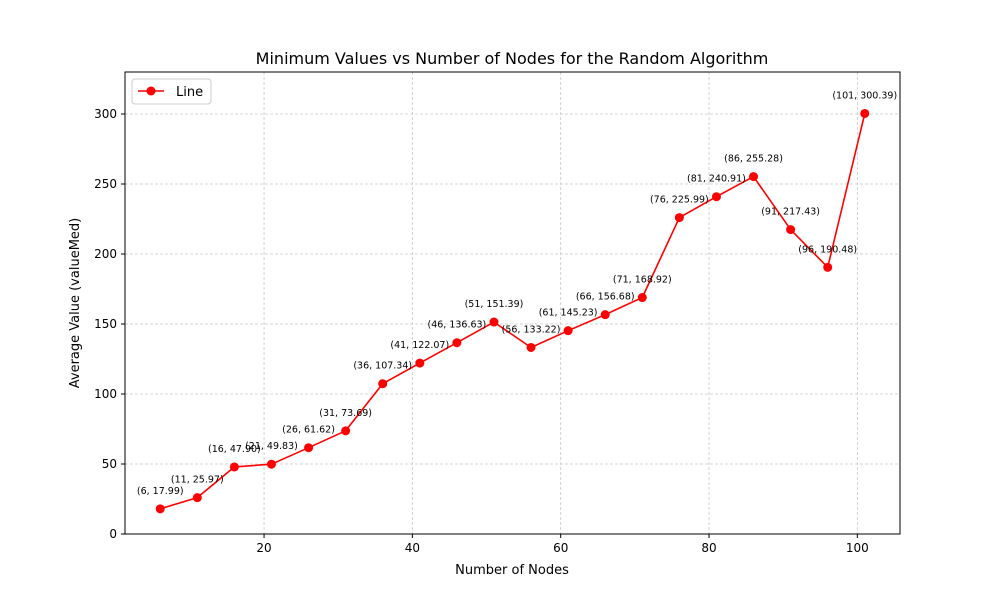 The width and height of the screenshot is (1000, 600). I want to click on x-tick-label: 60, so click(560, 548).